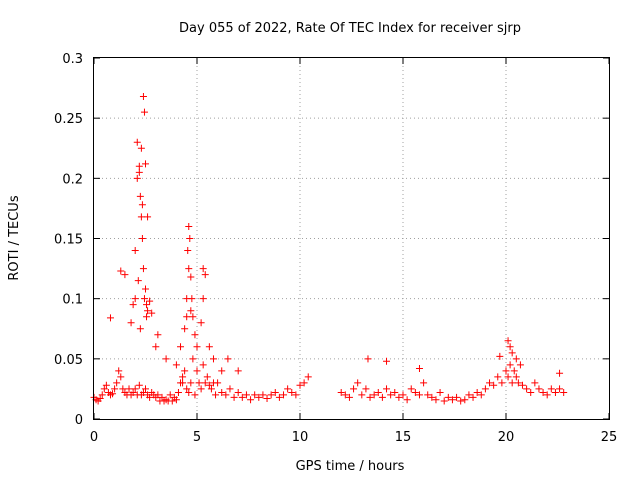 Image resolution: width=640 pixels, height=480 pixels. Describe the element at coordinates (350, 466) in the screenshot. I see `x-axis-label: GPS time / hours` at that location.